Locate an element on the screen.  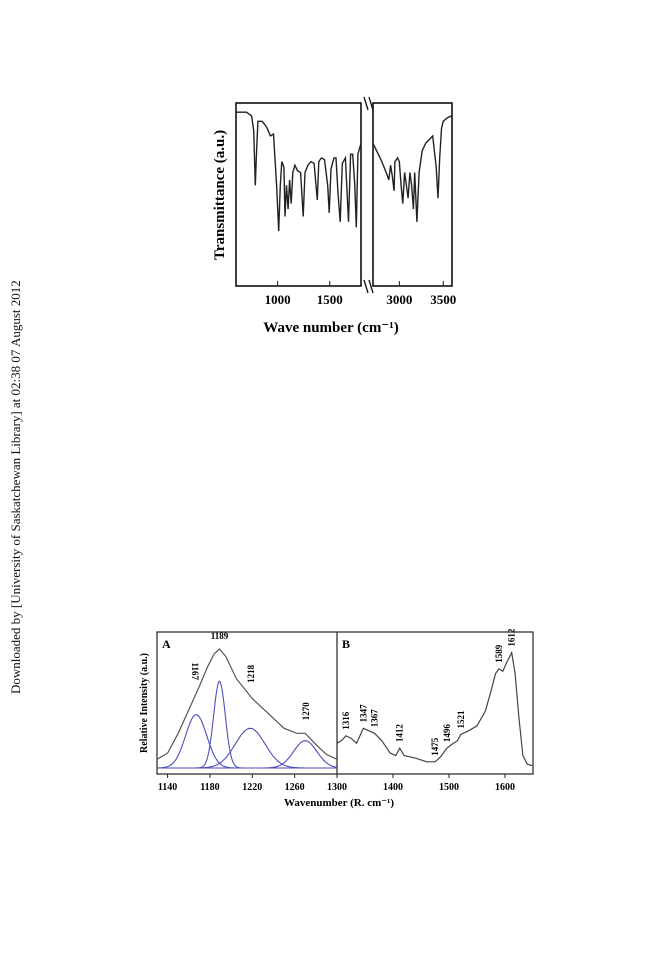
raman-x-axis-label: Wavenumber (R. cm⁻¹) is located at coordinates (339, 803).